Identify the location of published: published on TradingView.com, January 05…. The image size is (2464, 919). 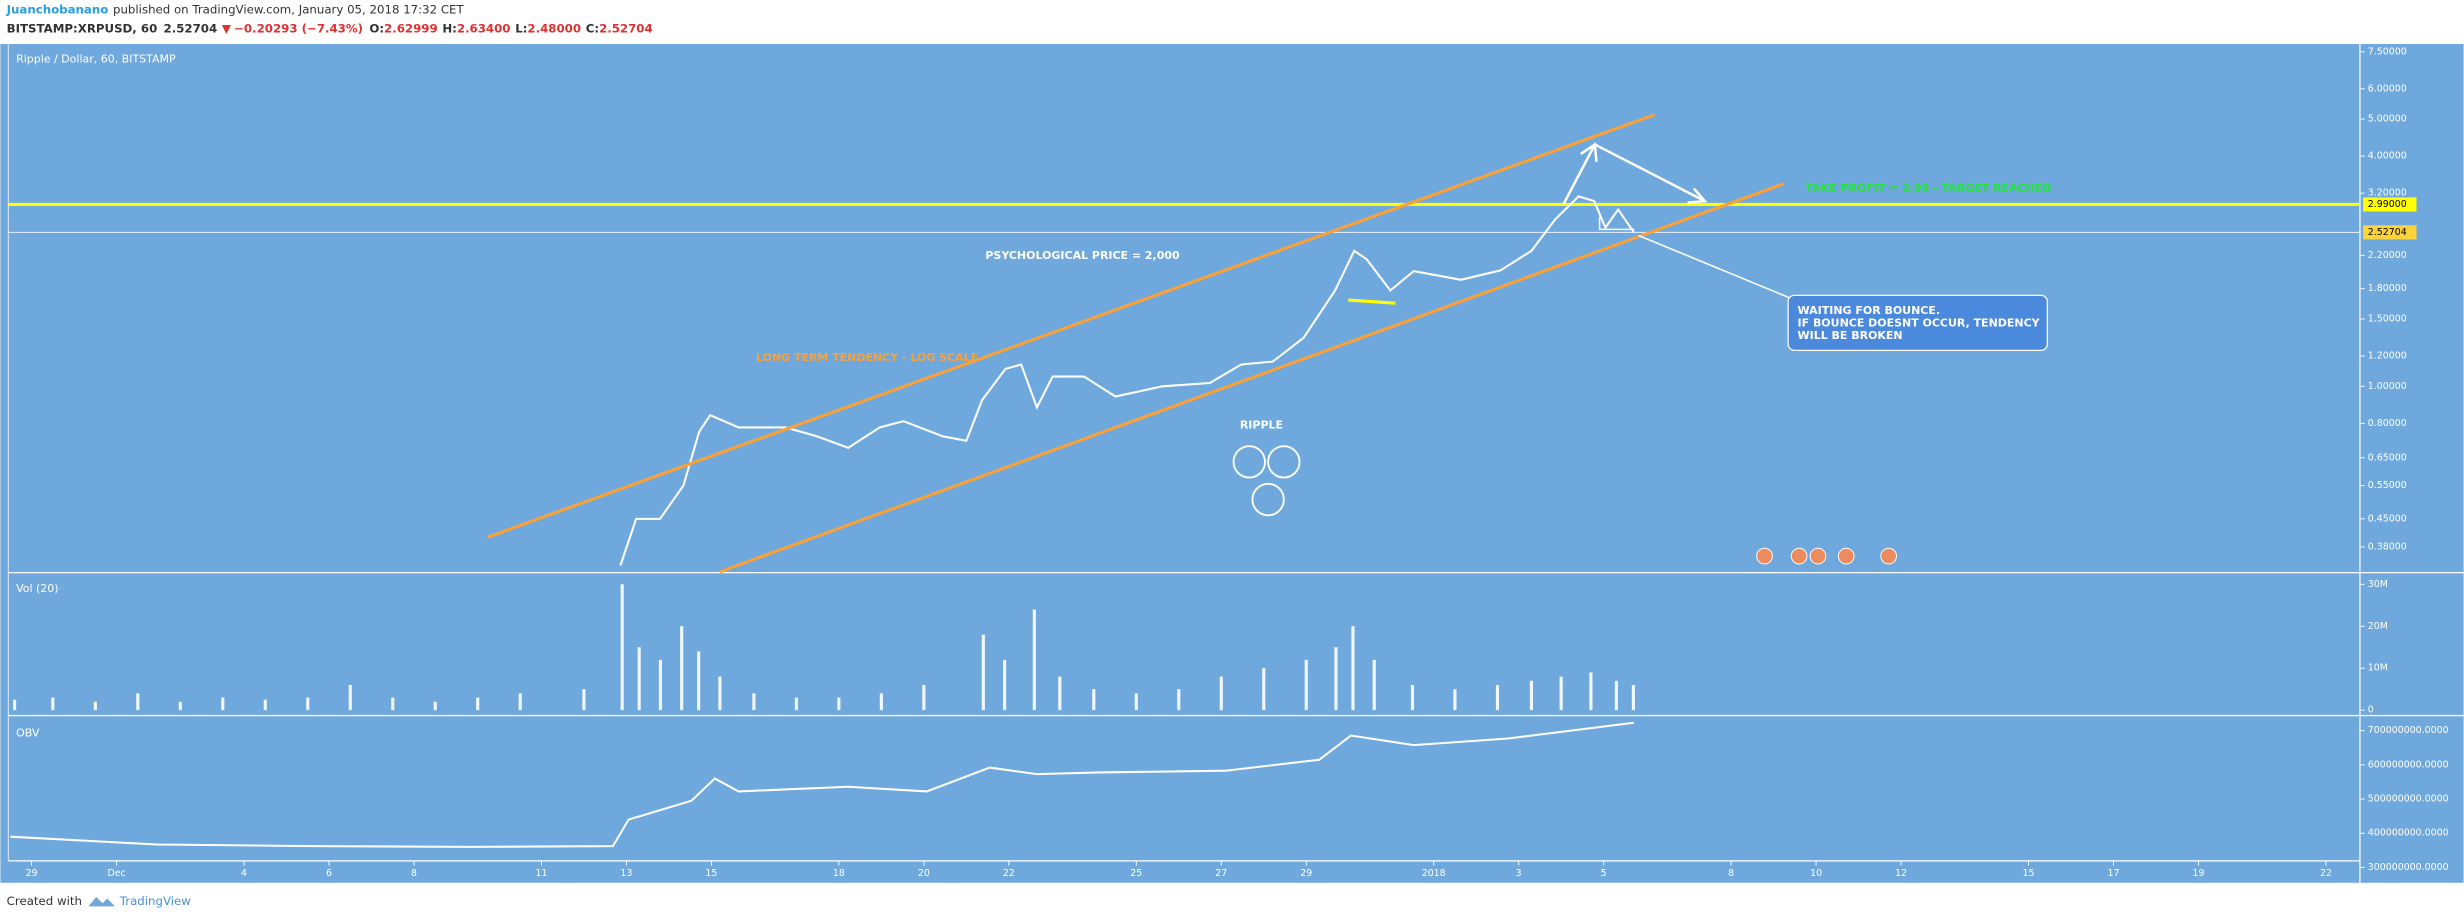
(288, 9).